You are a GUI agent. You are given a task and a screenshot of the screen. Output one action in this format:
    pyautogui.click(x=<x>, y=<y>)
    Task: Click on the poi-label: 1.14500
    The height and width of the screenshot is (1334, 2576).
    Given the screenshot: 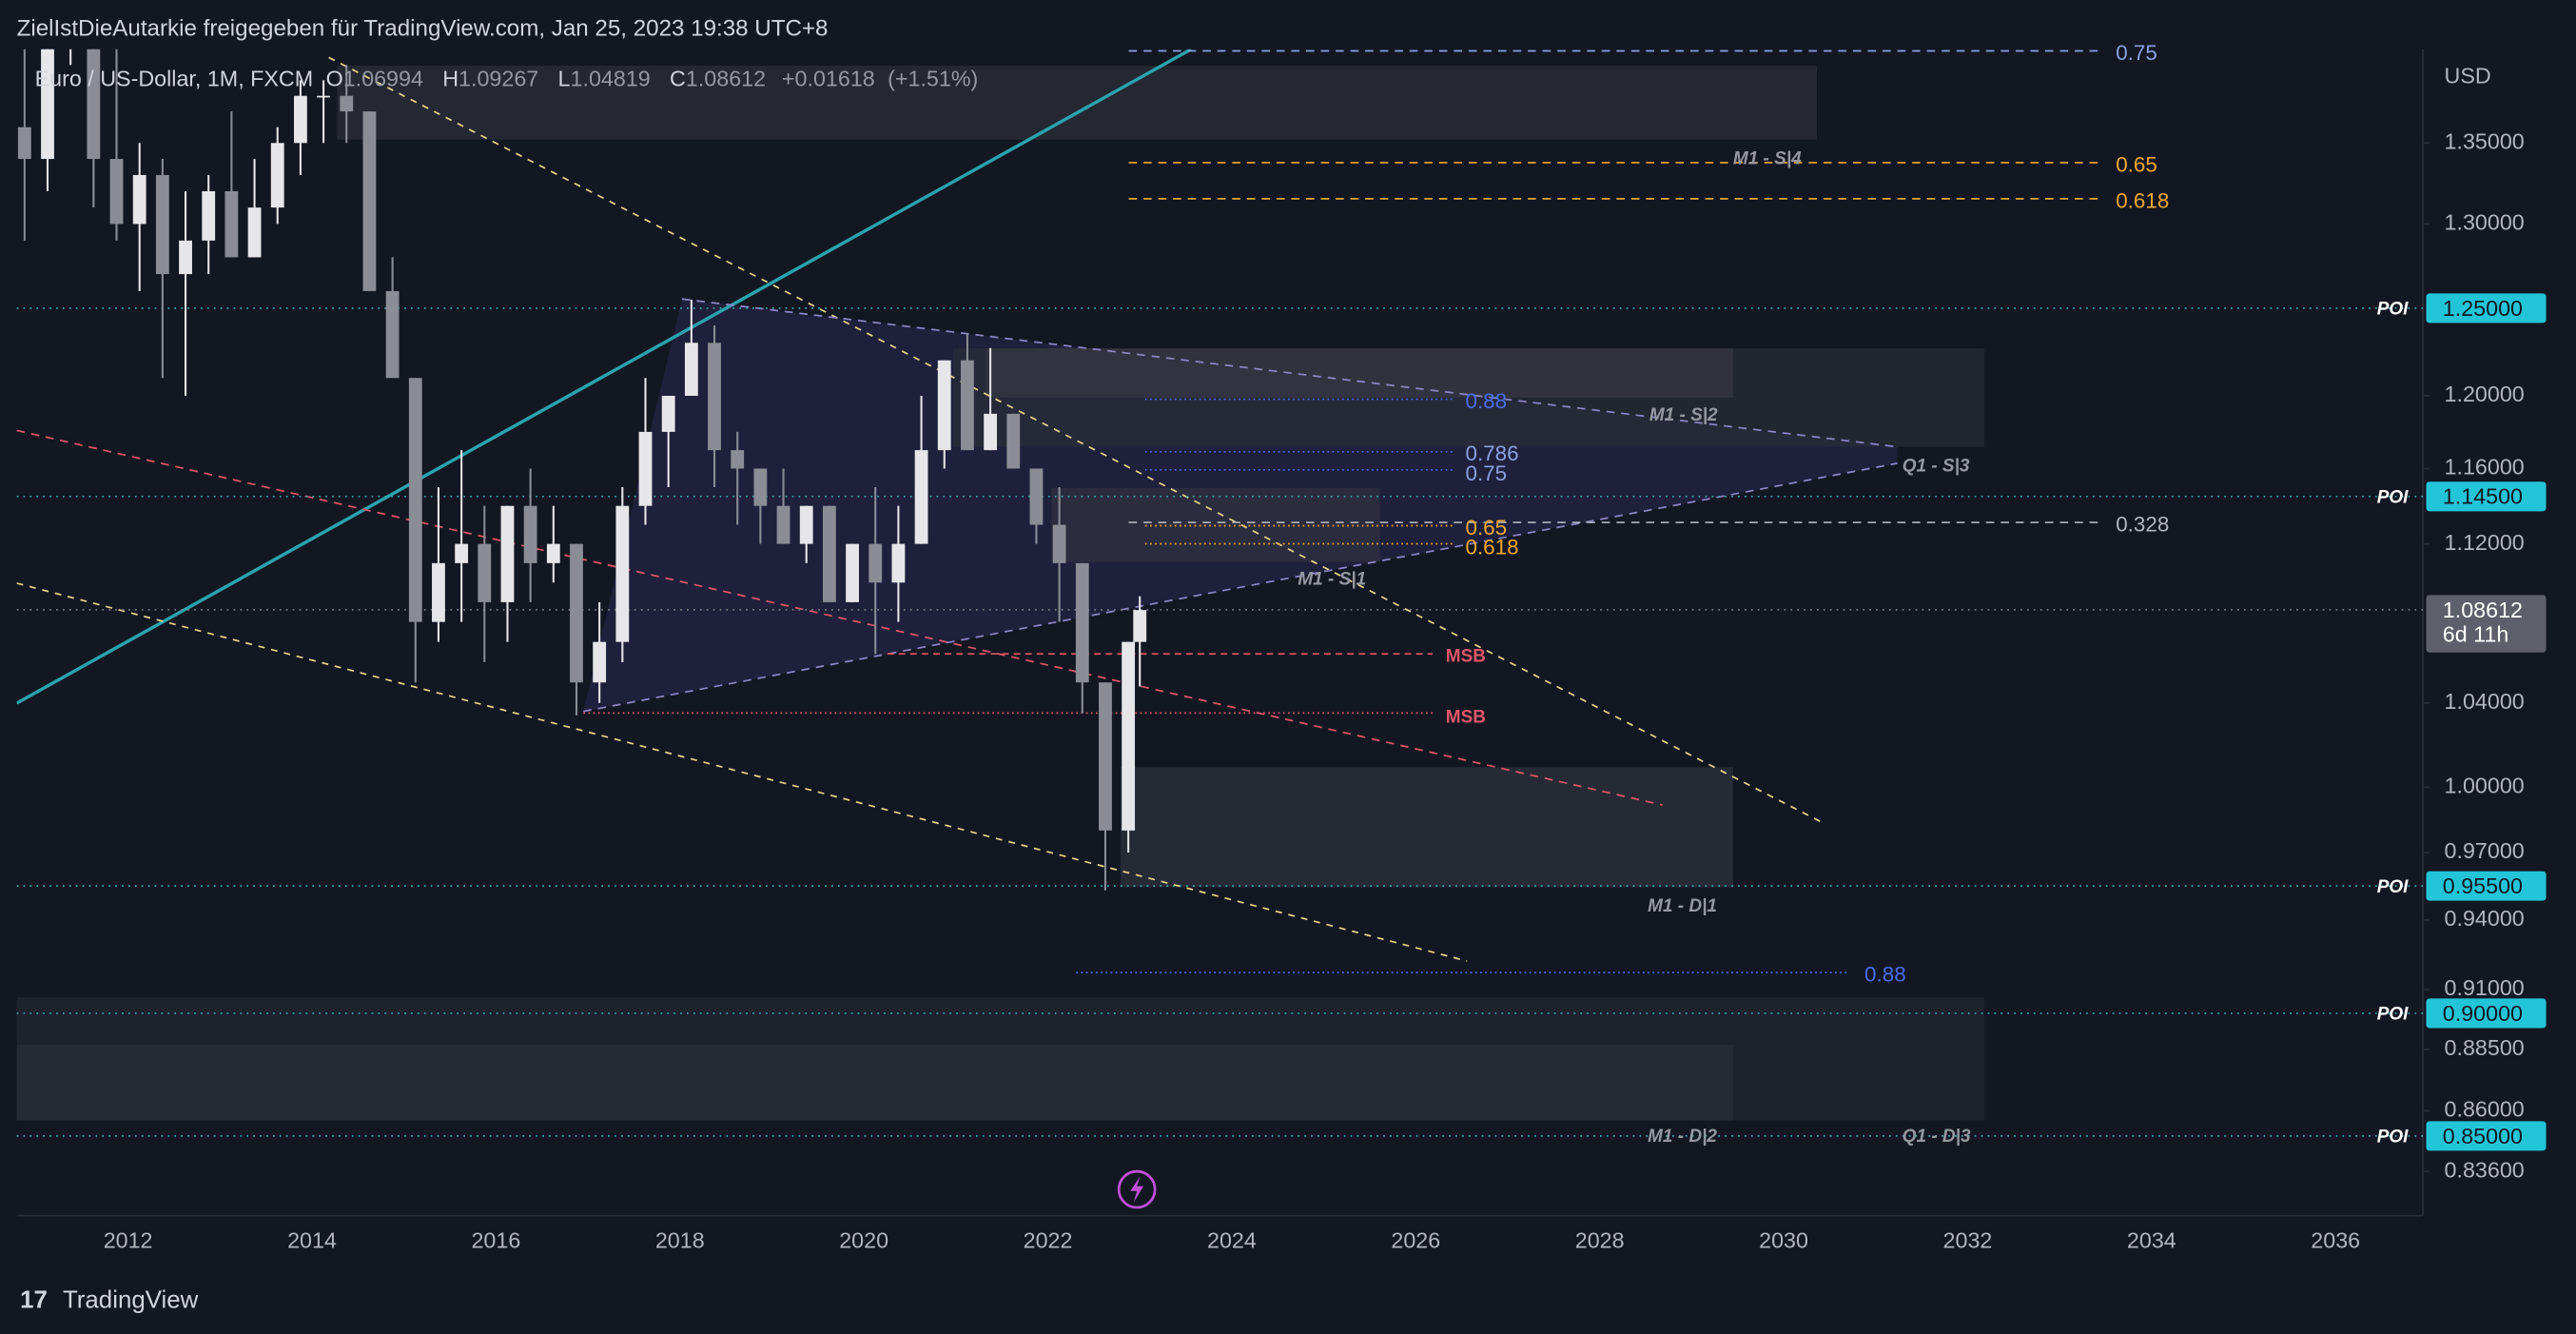 What is the action you would take?
    pyautogui.click(x=2483, y=496)
    